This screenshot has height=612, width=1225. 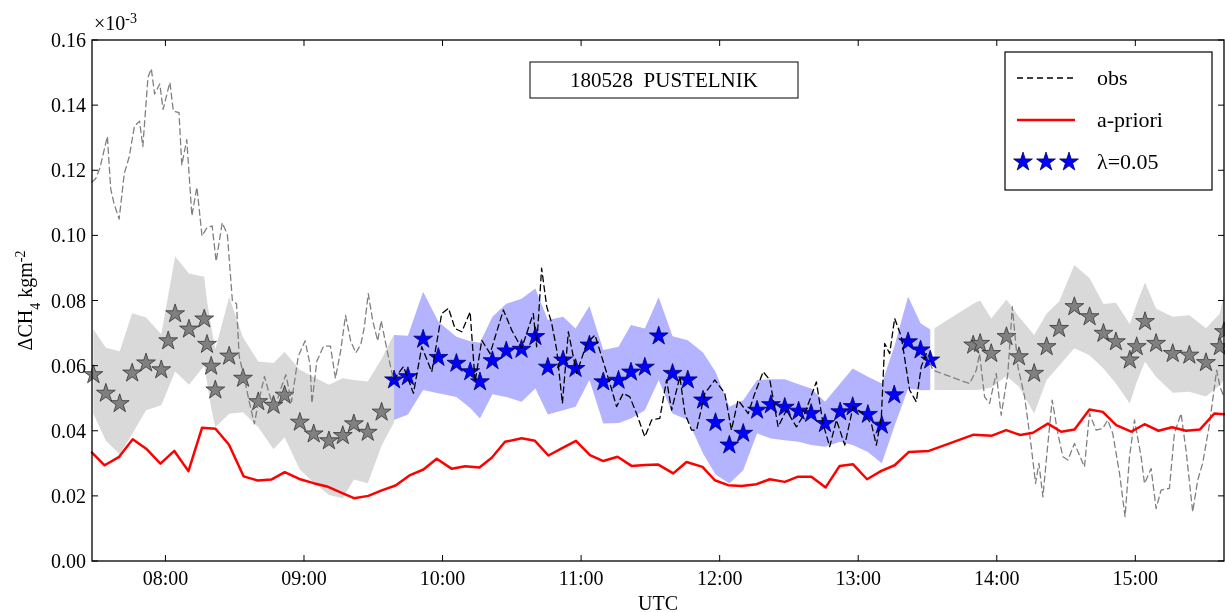 What do you see at coordinates (68, 495) in the screenshot?
I see `y-tick-label: 0.02` at bounding box center [68, 495].